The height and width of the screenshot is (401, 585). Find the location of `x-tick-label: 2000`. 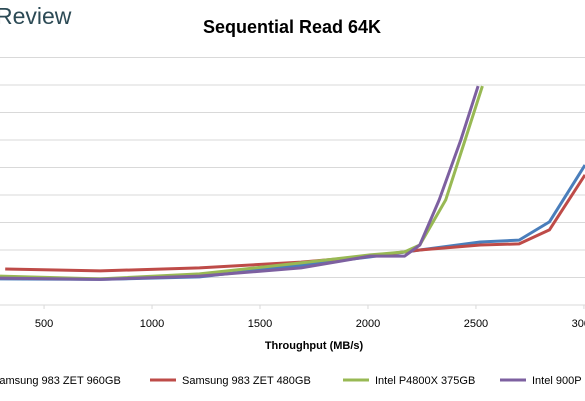

x-tick-label: 2000 is located at coordinates (368, 324).